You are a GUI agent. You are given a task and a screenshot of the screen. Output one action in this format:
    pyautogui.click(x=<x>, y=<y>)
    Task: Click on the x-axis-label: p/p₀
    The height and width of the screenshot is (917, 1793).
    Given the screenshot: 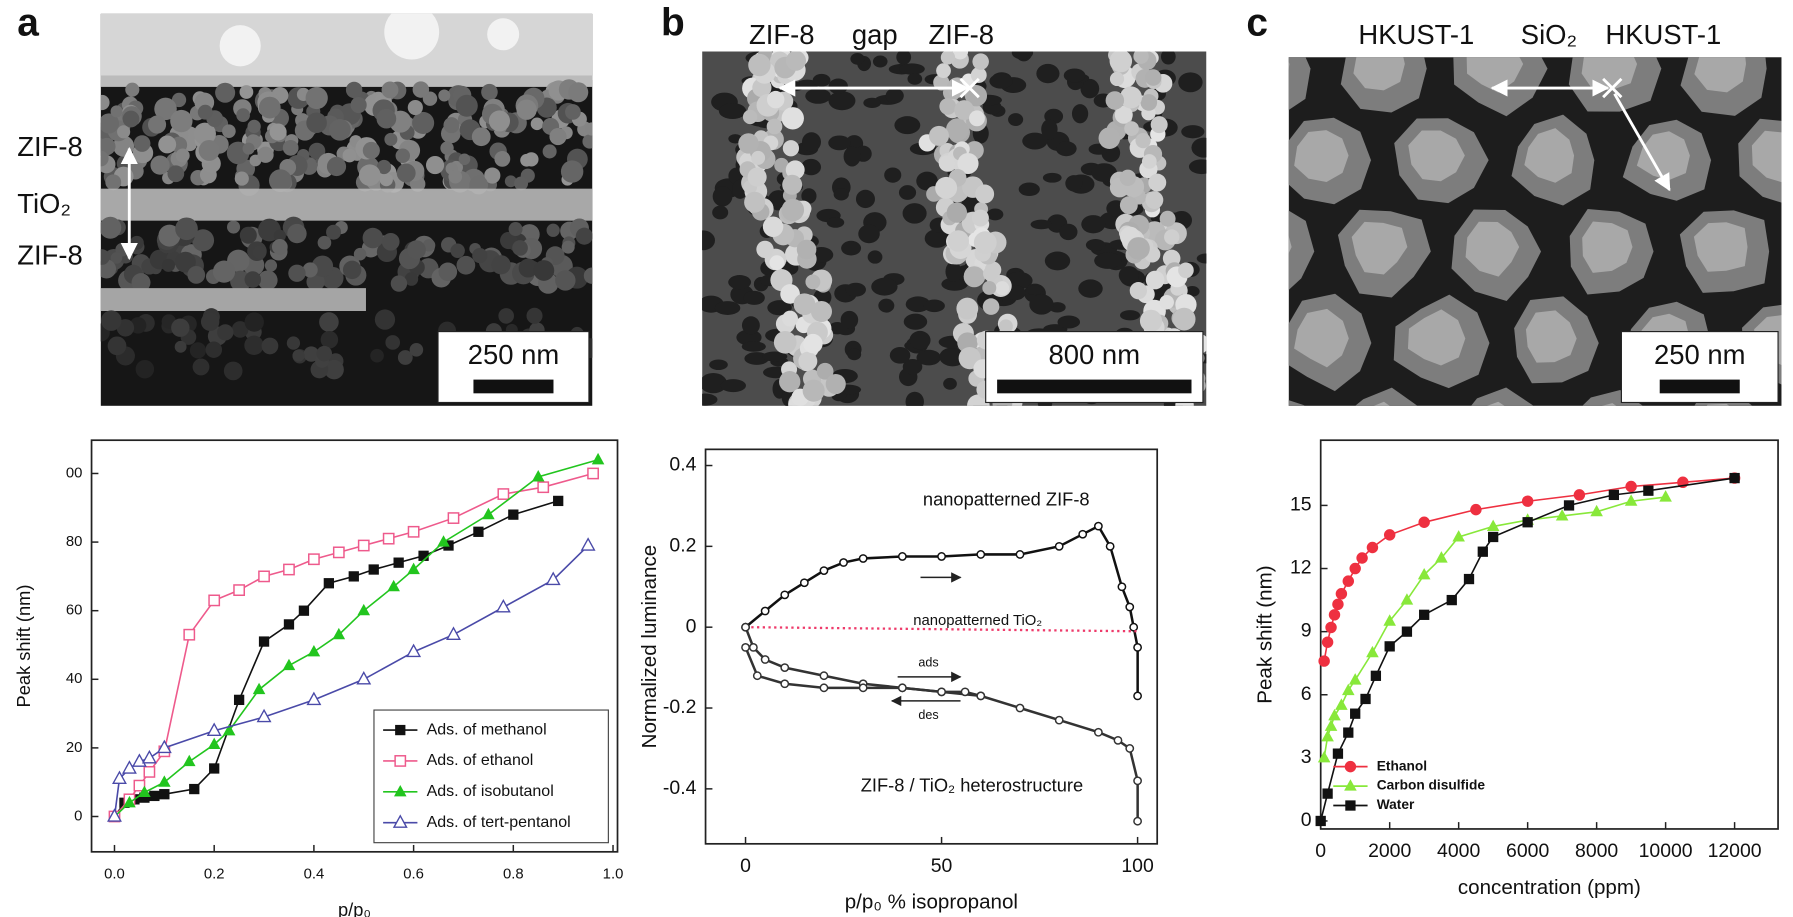 What is the action you would take?
    pyautogui.click(x=354, y=908)
    